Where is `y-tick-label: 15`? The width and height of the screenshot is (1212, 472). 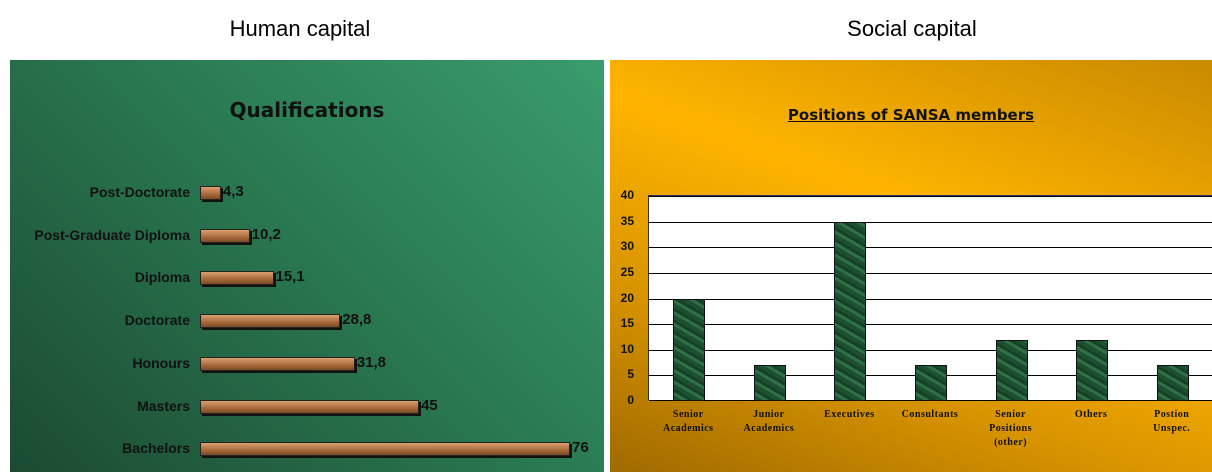
y-tick-label: 15 is located at coordinates (627, 323).